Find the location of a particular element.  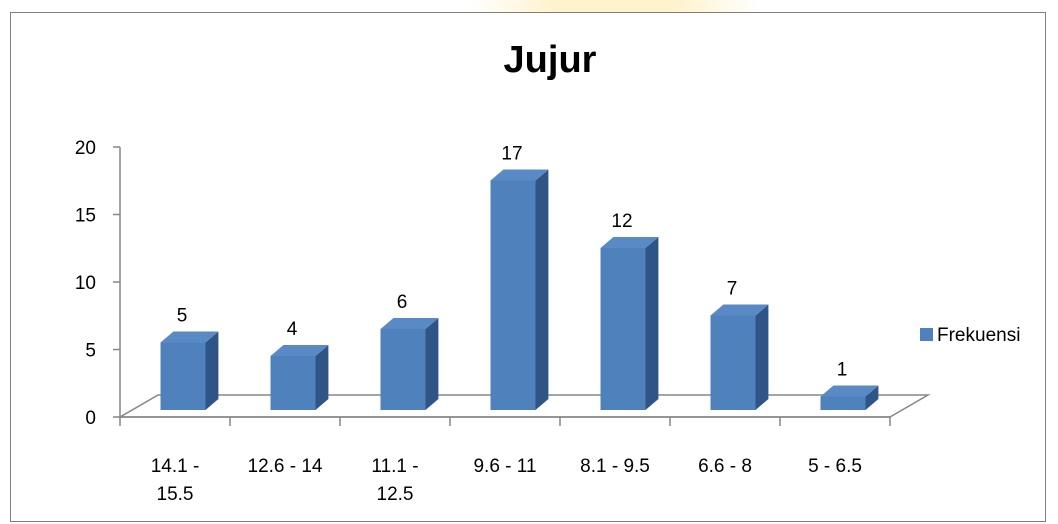

data-label: 12 is located at coordinates (621, 221).